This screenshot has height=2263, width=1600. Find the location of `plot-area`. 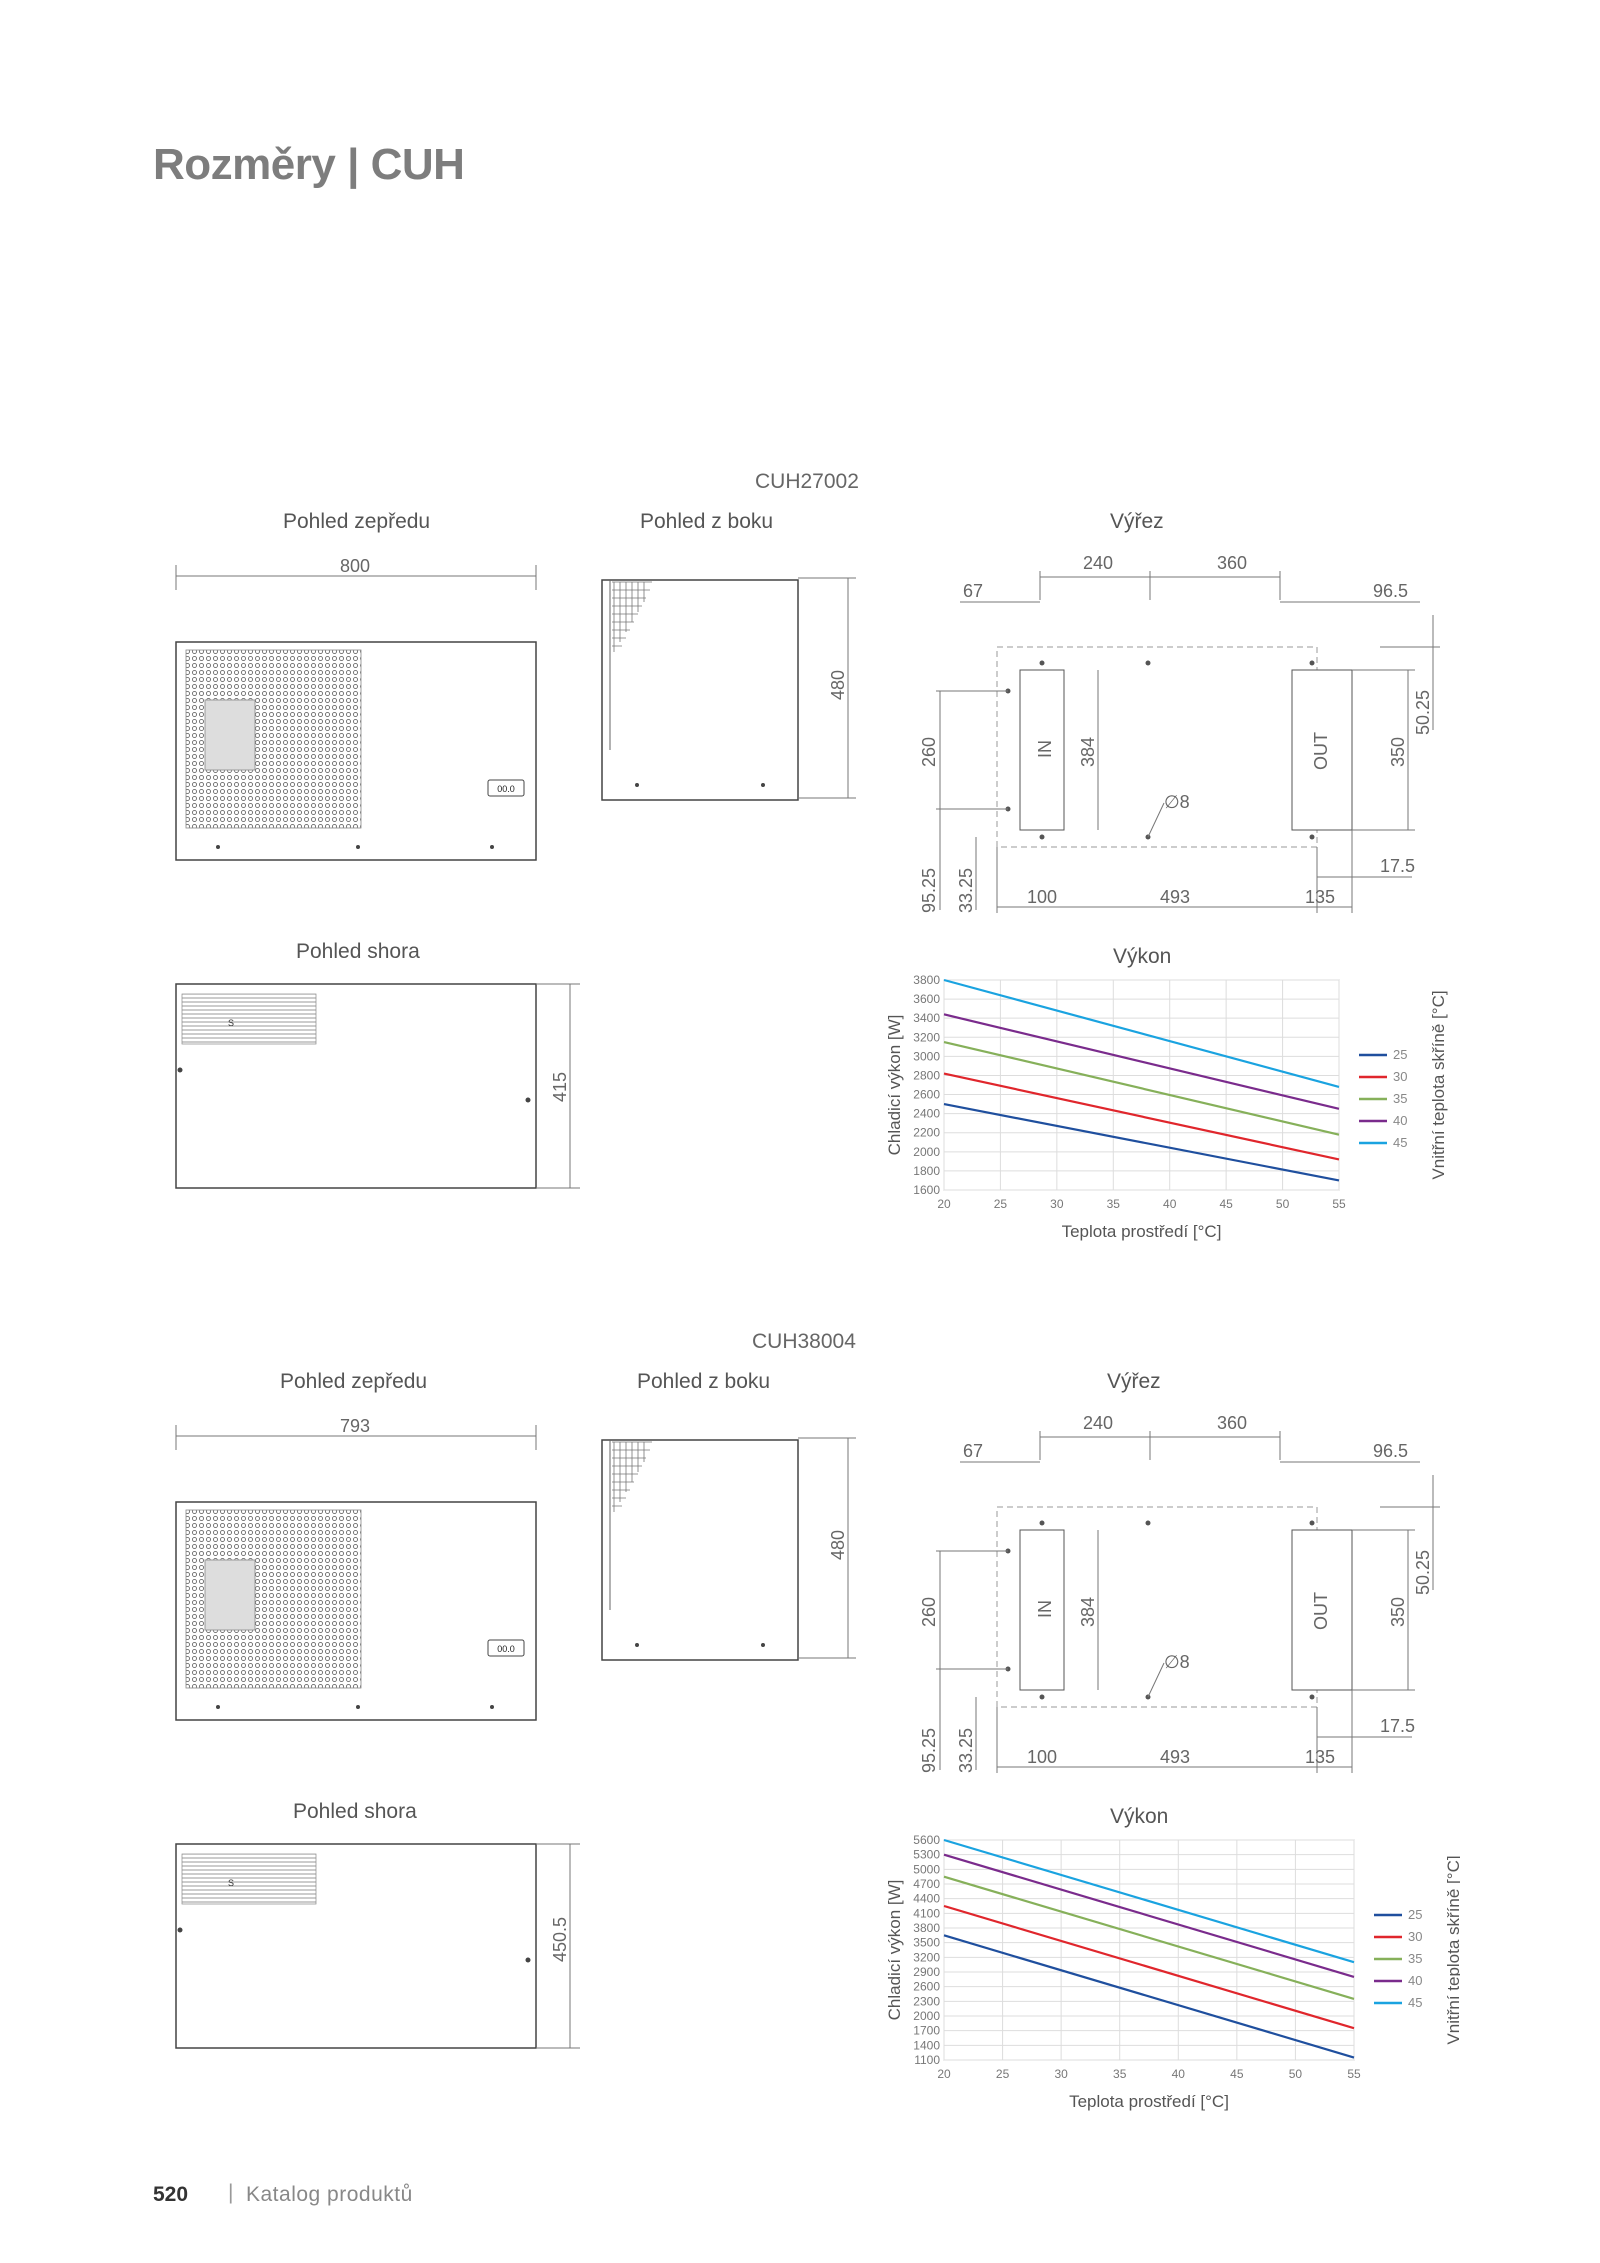

plot-area is located at coordinates (1149, 1950).